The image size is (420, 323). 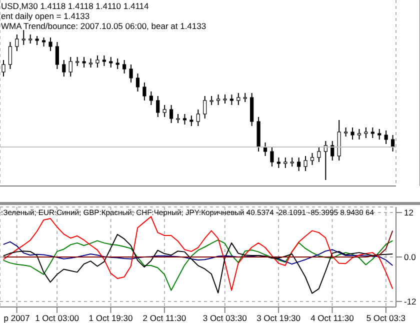 What do you see at coordinates (46, 16) in the screenshot?
I see `text: ent daily open = 1.4133` at bounding box center [46, 16].